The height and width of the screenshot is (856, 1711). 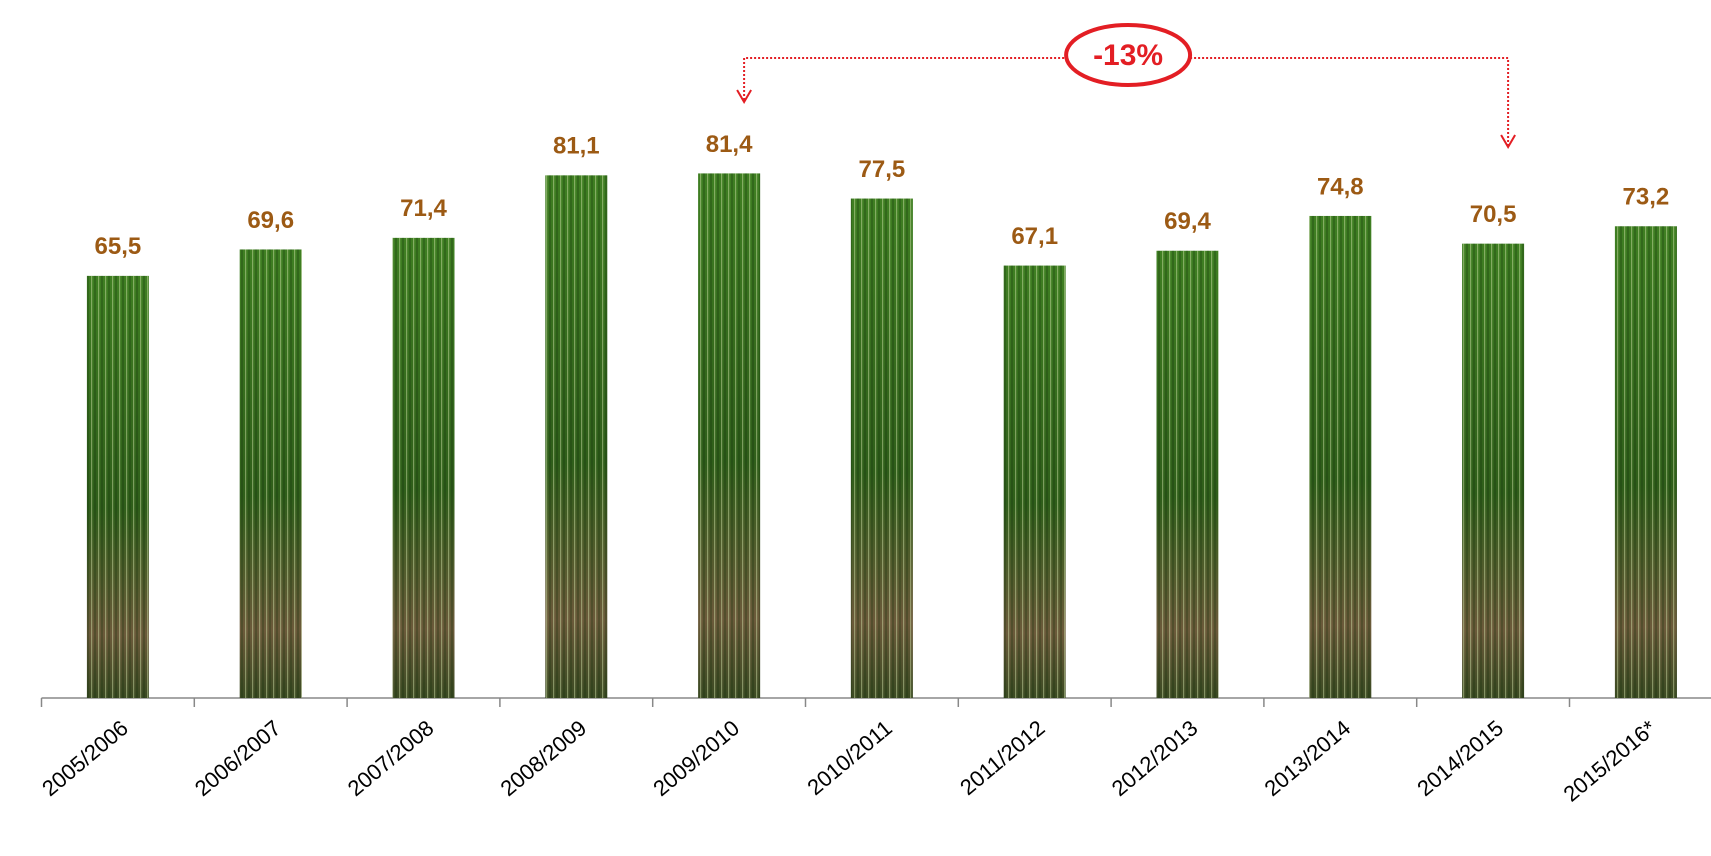 I want to click on value-label: 73,2, so click(x=1646, y=197).